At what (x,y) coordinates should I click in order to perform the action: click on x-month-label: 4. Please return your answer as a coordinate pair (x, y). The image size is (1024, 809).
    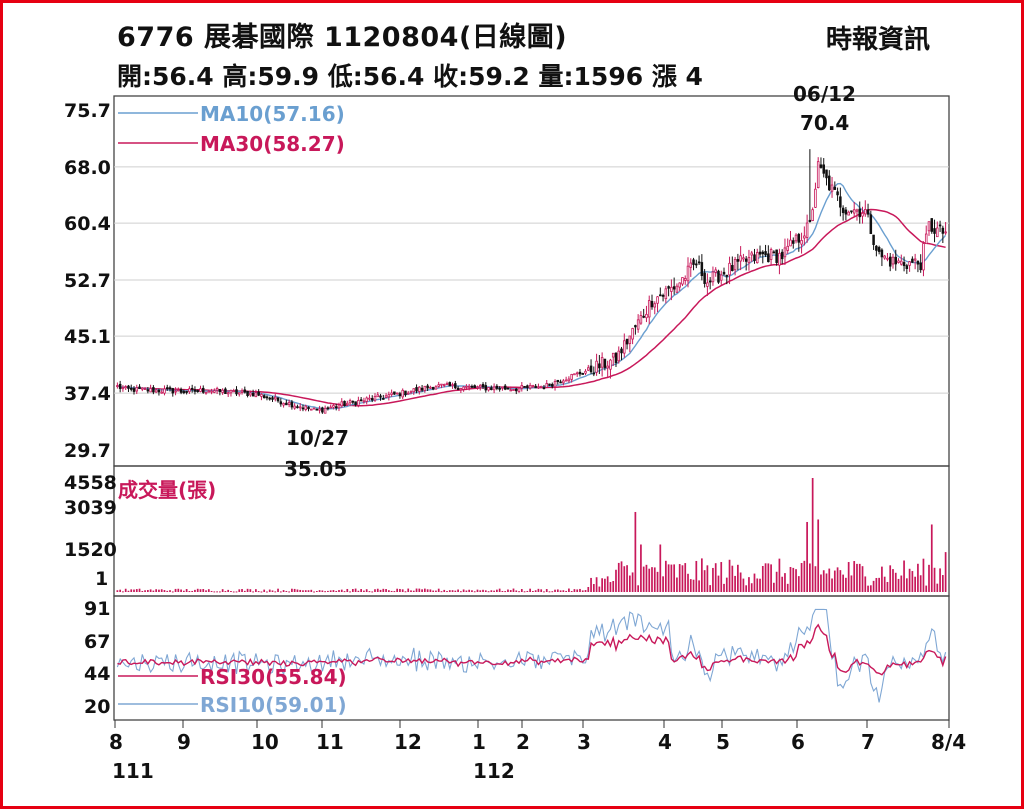
    Looking at the image, I should click on (665, 742).